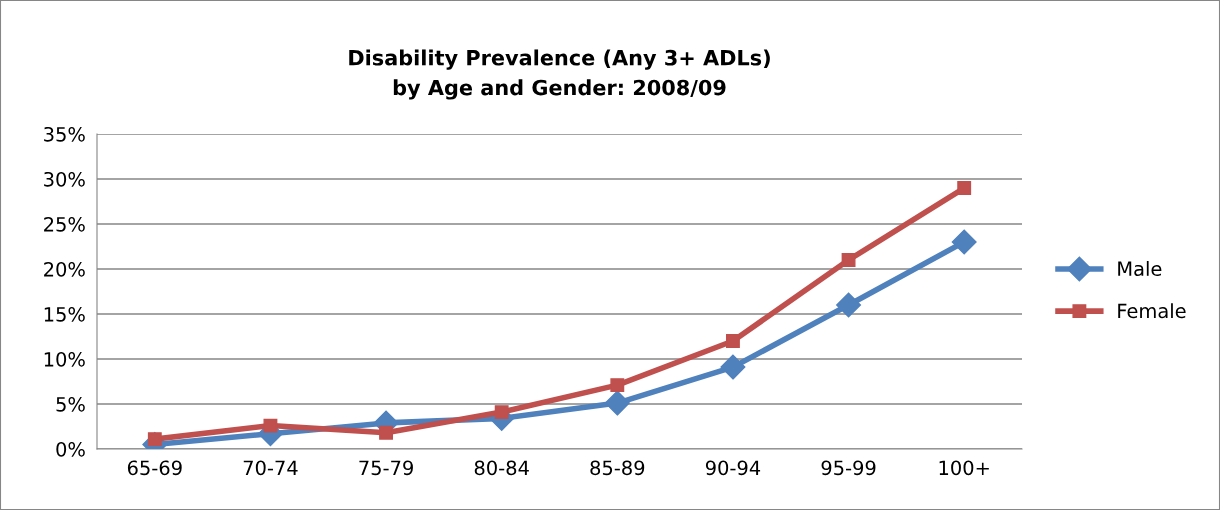 The width and height of the screenshot is (1220, 510). I want to click on legend-label: Male, so click(1140, 269).